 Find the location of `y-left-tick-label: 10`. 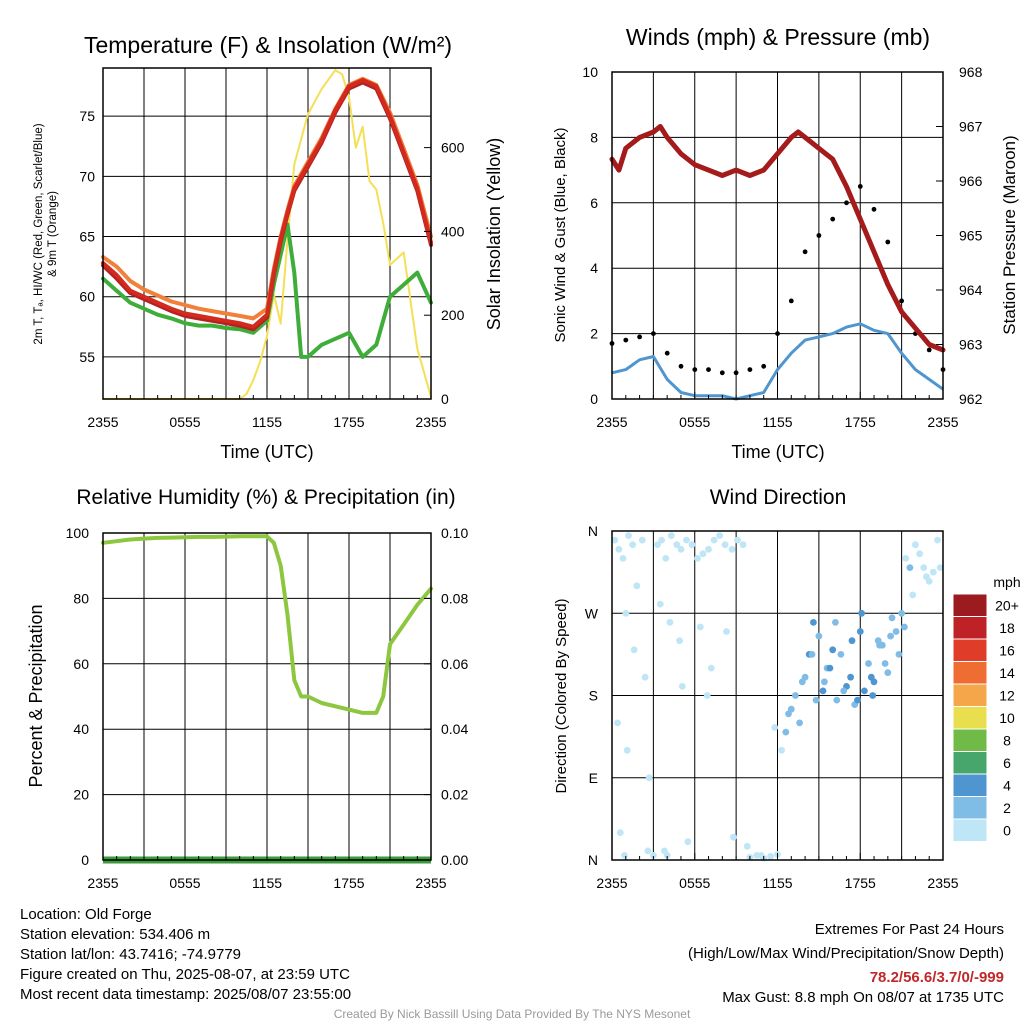

y-left-tick-label: 10 is located at coordinates (590, 72).